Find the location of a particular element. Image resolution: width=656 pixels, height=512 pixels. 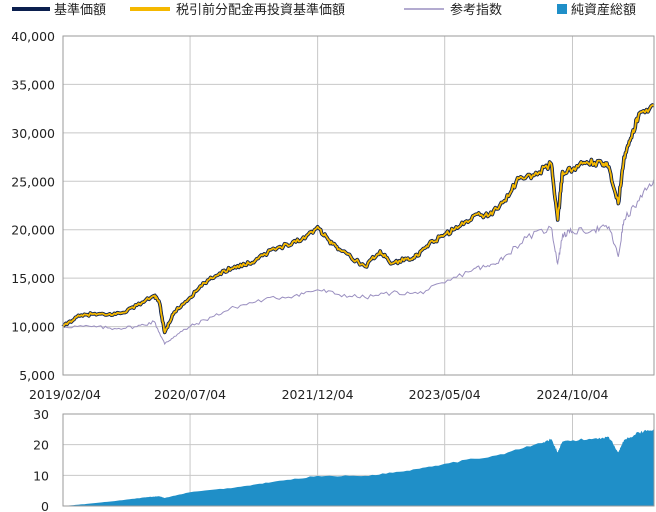

y-tick-label: 10,000 is located at coordinates (33, 327).